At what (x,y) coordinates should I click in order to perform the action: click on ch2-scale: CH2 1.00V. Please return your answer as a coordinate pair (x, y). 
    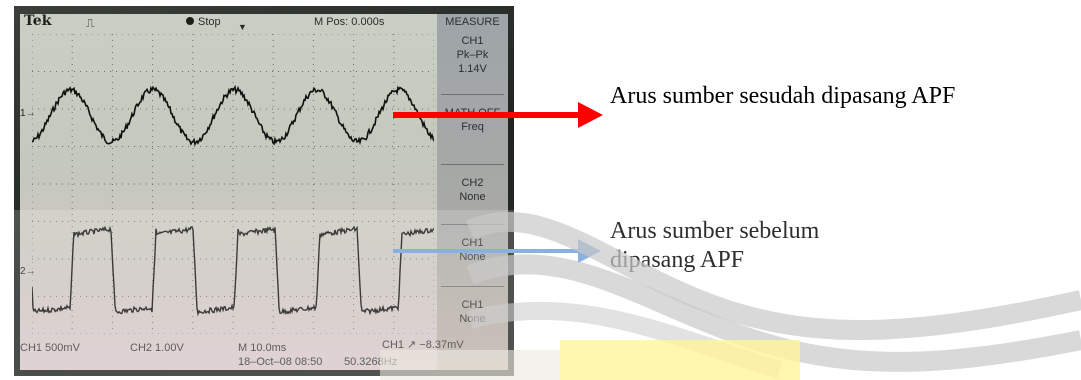
    Looking at the image, I should click on (157, 348).